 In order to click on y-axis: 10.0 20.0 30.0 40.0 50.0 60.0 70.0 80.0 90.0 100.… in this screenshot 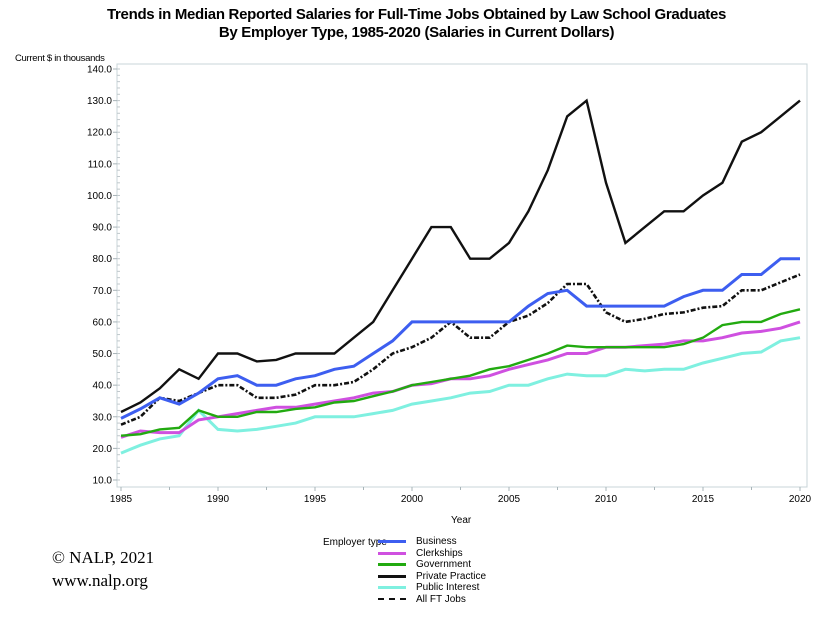, I will do `click(103, 276)`.